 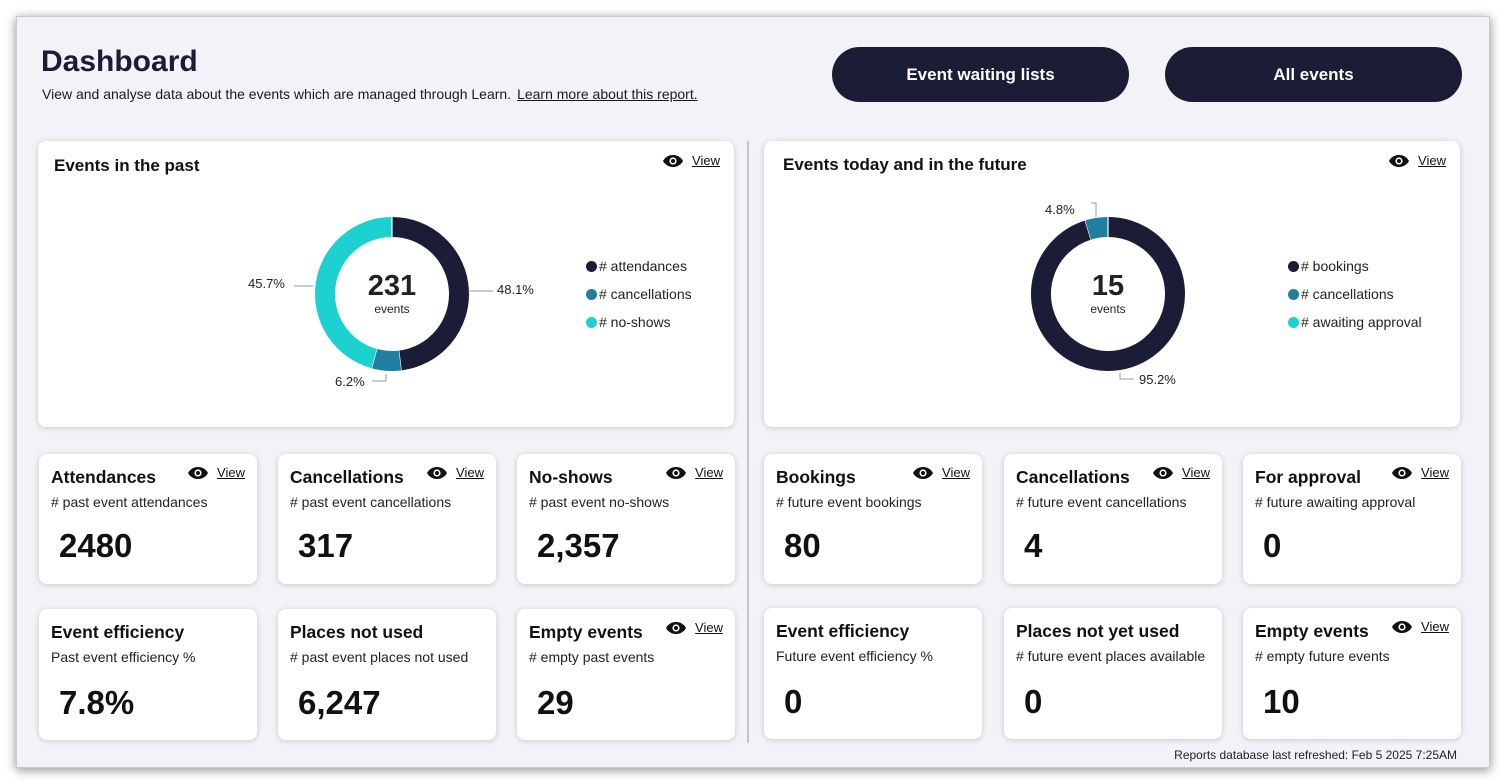 What do you see at coordinates (339, 702) in the screenshot?
I see `metric-value: 6,247` at bounding box center [339, 702].